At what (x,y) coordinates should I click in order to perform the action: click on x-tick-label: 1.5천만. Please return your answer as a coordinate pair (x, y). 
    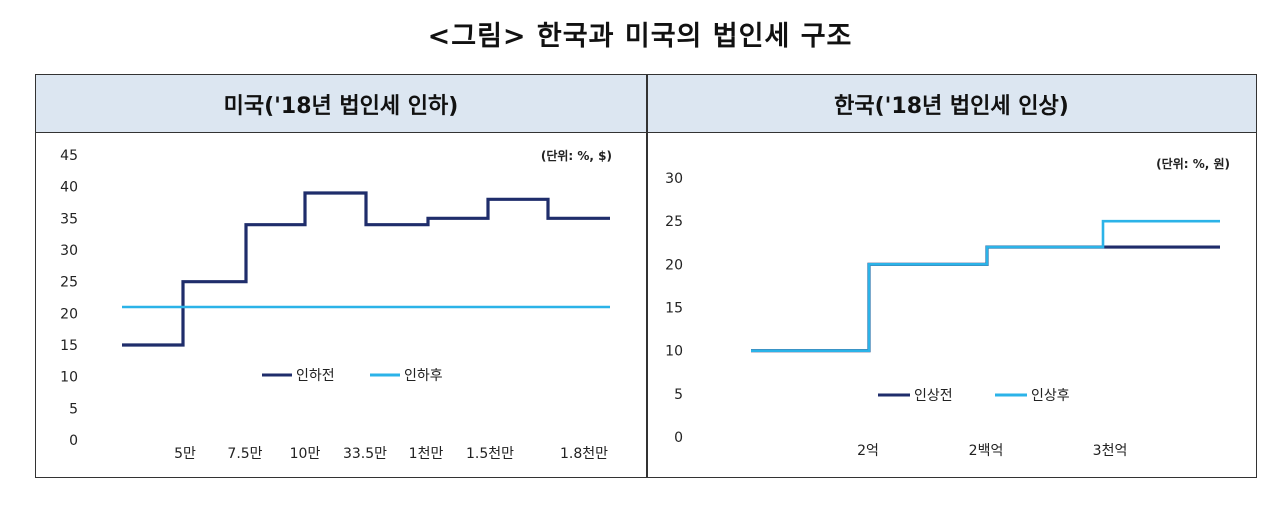
    Looking at the image, I should click on (490, 454).